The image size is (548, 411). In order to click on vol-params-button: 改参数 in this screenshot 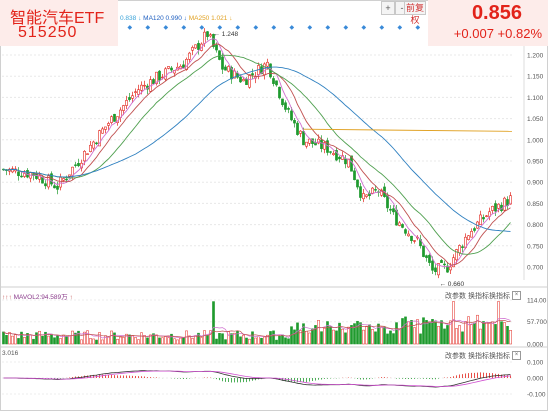, I will do `click(455, 296)`.